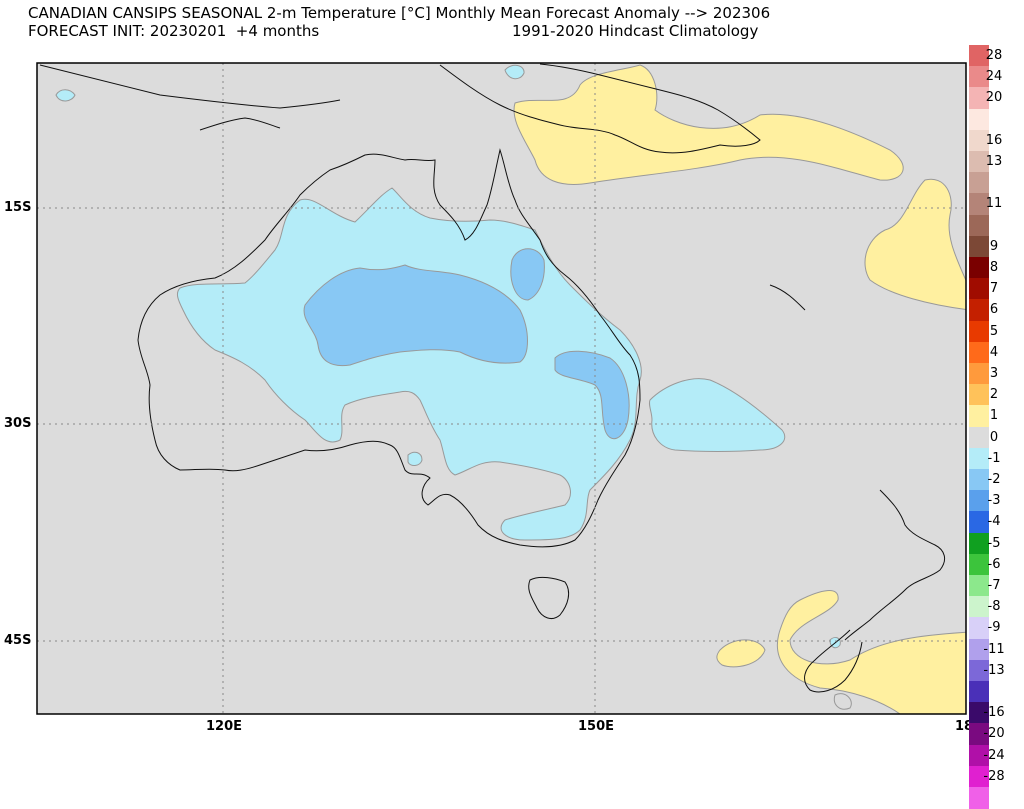 This screenshot has height=809, width=1024. Describe the element at coordinates (994, 416) in the screenshot. I see `colorbar-label: 1` at that location.